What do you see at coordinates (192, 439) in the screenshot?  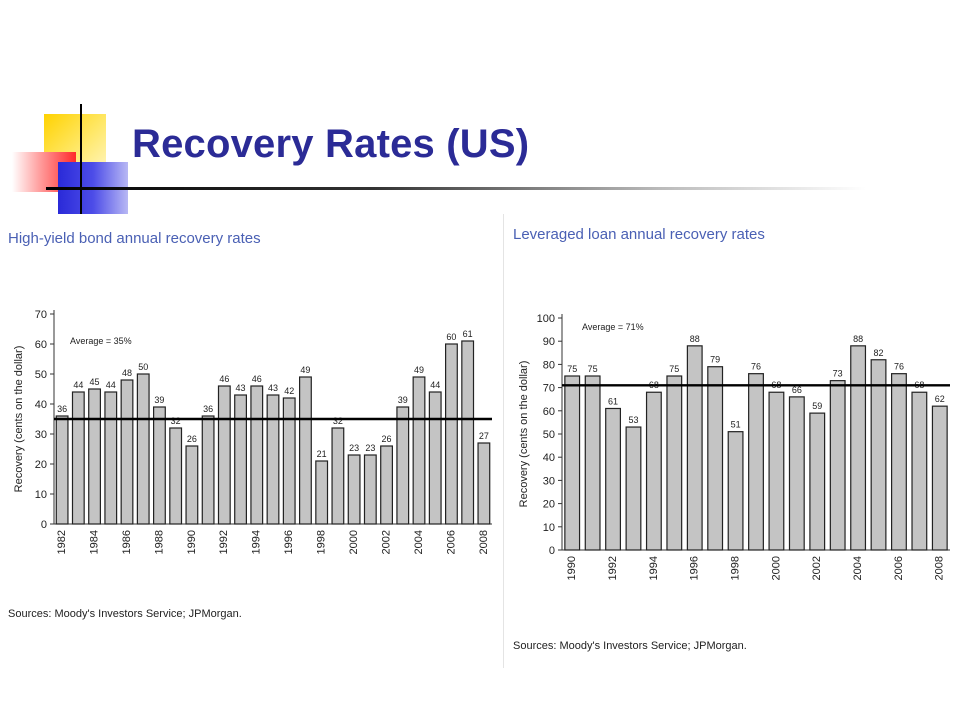 I see `value-label-1990: 26` at bounding box center [192, 439].